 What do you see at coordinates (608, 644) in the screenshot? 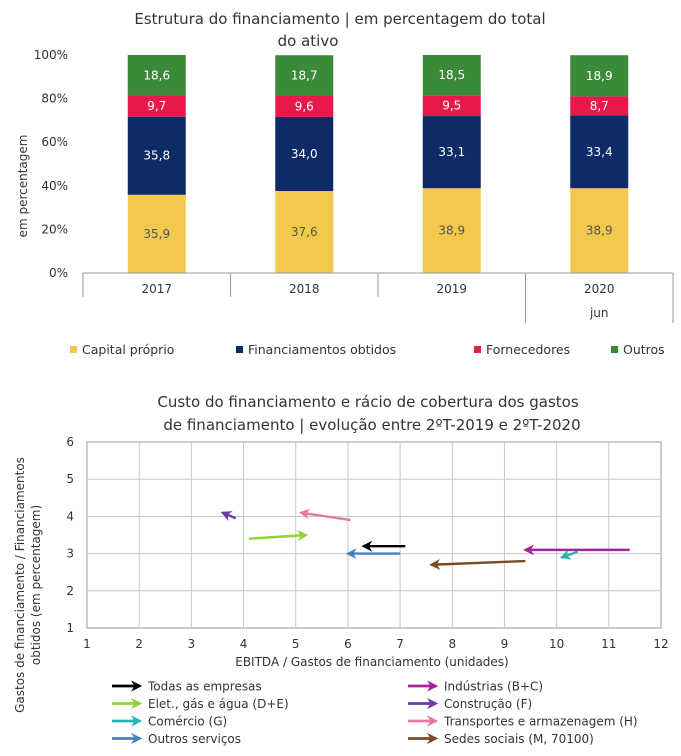
I see `arrow-x-tick-label: 11` at bounding box center [608, 644].